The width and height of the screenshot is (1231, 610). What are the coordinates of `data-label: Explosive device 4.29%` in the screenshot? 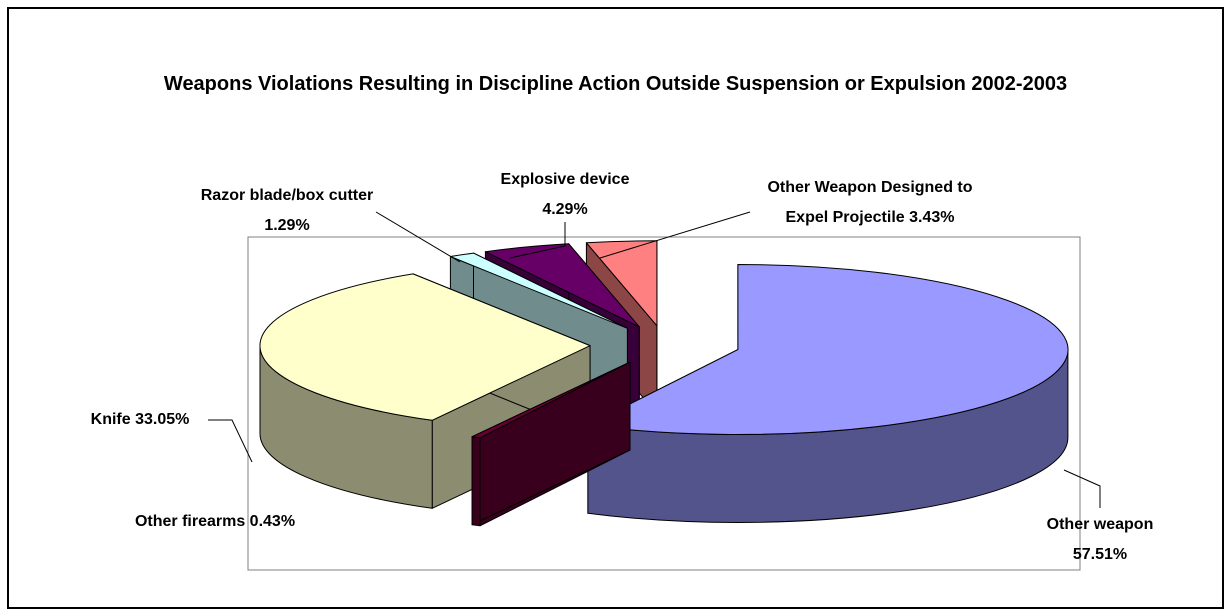 It's located at (565, 195).